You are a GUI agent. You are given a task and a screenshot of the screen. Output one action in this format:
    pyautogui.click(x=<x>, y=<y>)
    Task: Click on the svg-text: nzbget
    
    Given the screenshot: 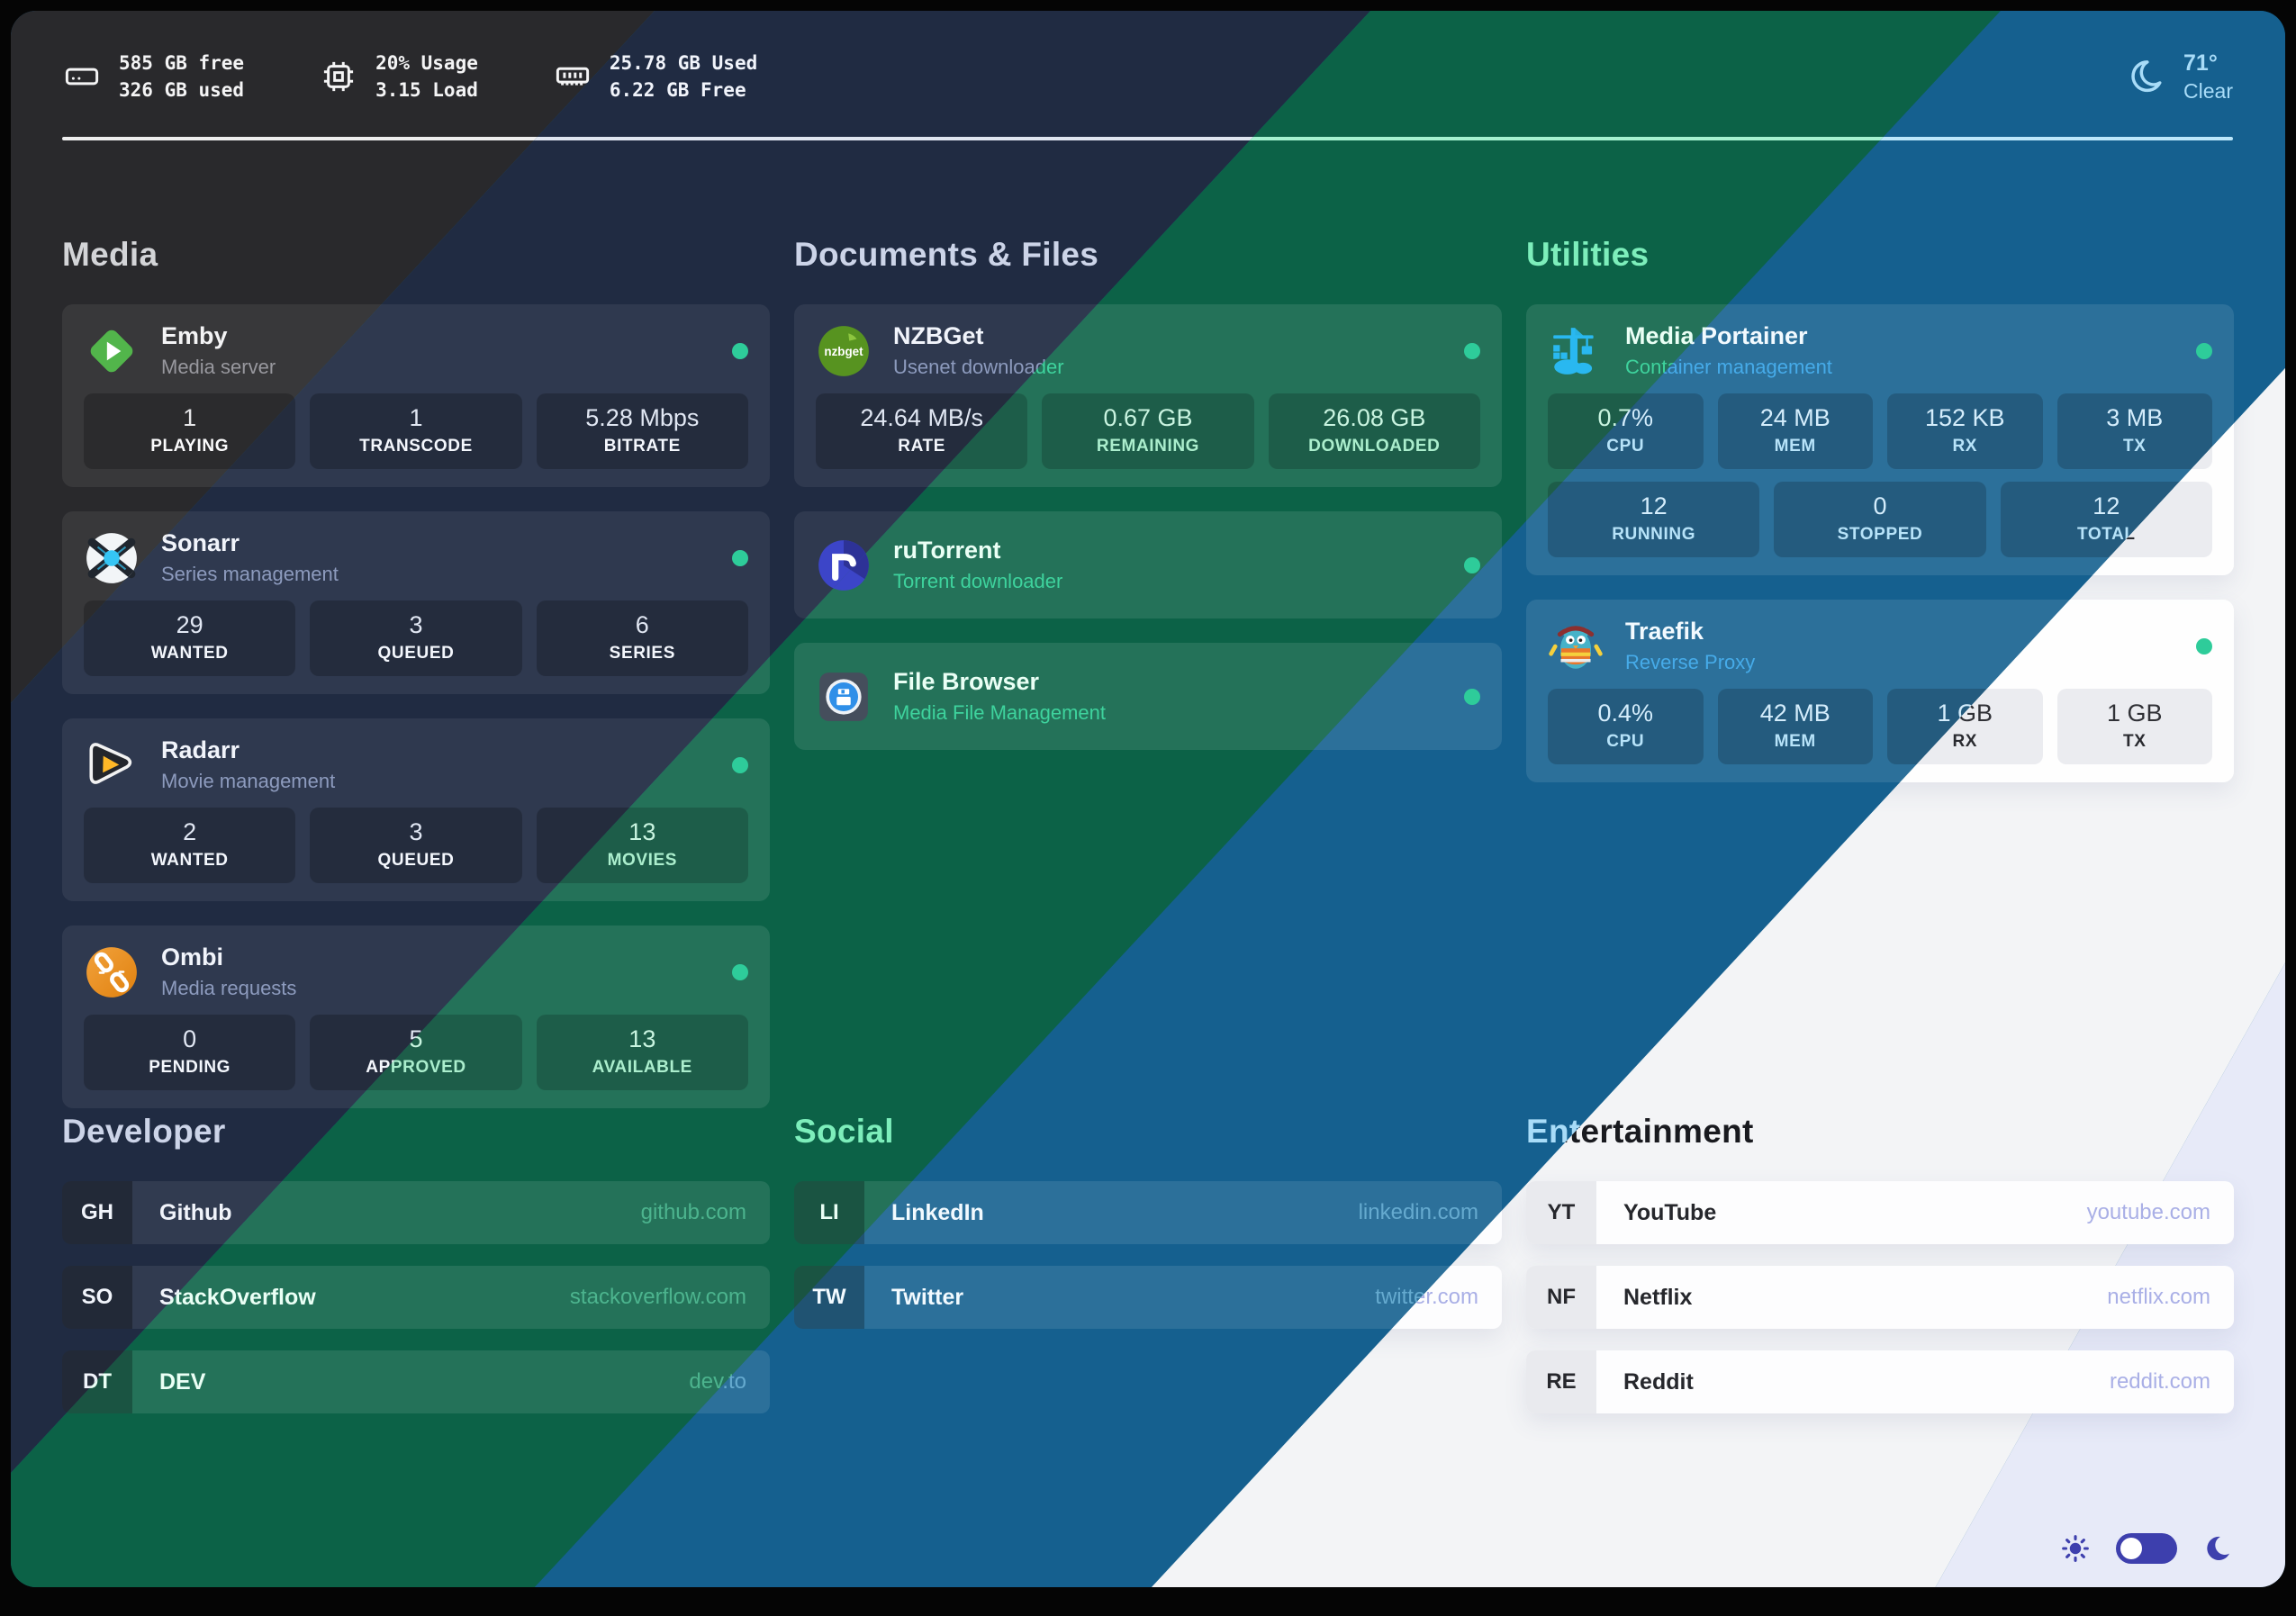 What is the action you would take?
    pyautogui.click(x=843, y=351)
    